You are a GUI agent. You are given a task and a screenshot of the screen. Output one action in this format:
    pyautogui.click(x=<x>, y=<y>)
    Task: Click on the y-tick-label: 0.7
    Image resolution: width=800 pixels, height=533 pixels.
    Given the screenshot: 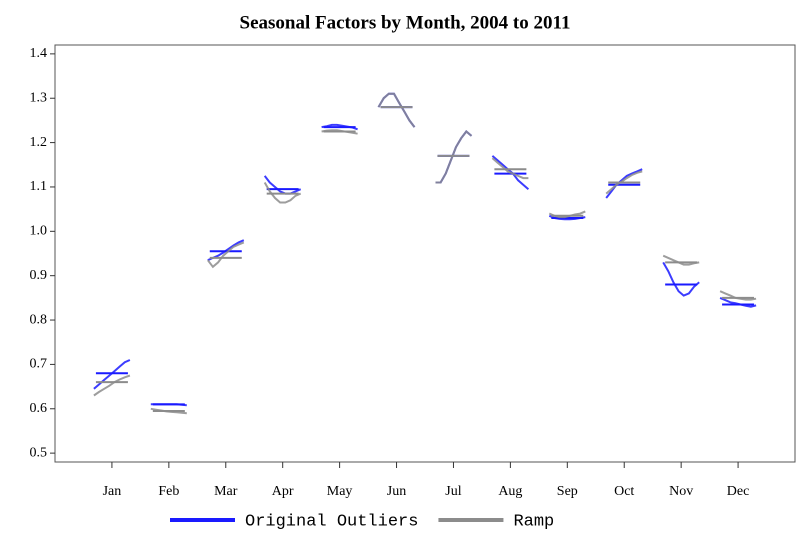 What is the action you would take?
    pyautogui.click(x=39, y=364)
    